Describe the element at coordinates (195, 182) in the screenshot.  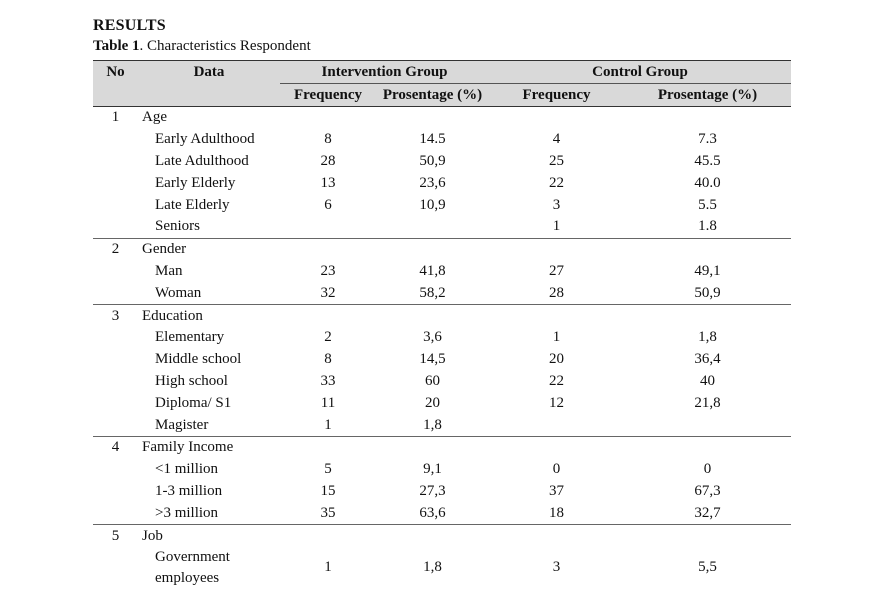
I see `row-label: Early Elderly` at that location.